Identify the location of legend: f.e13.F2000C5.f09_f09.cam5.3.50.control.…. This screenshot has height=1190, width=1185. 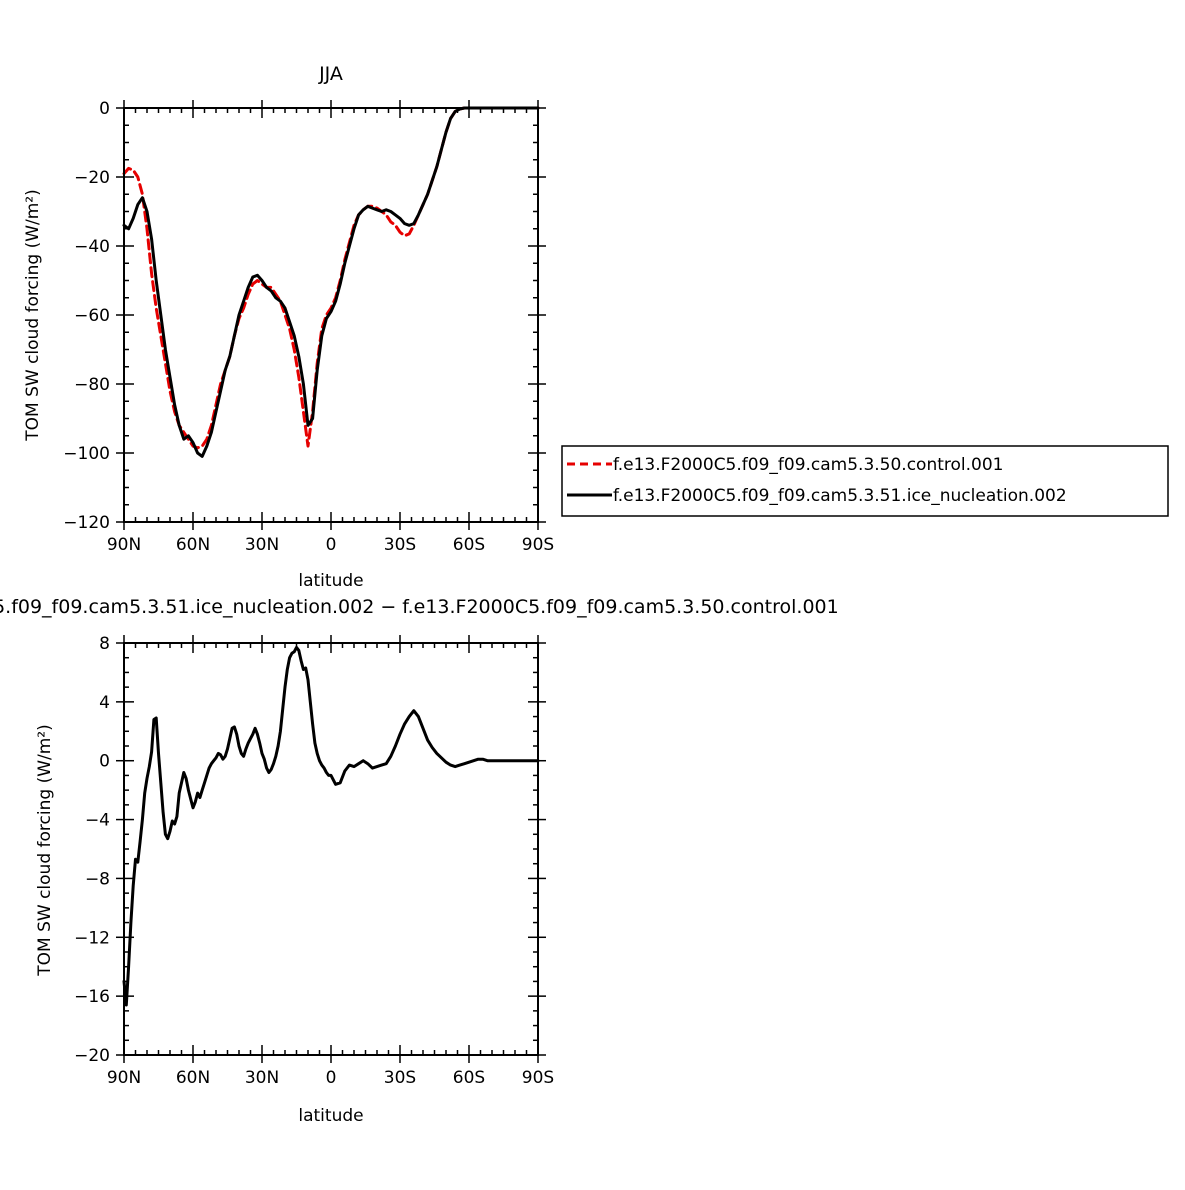
(865, 481).